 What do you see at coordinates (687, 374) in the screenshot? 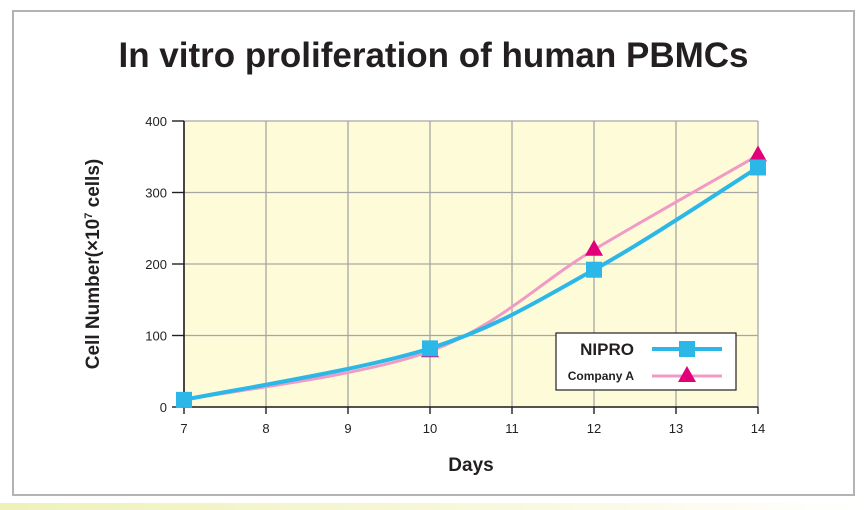
I see `legend-marker-company-a` at bounding box center [687, 374].